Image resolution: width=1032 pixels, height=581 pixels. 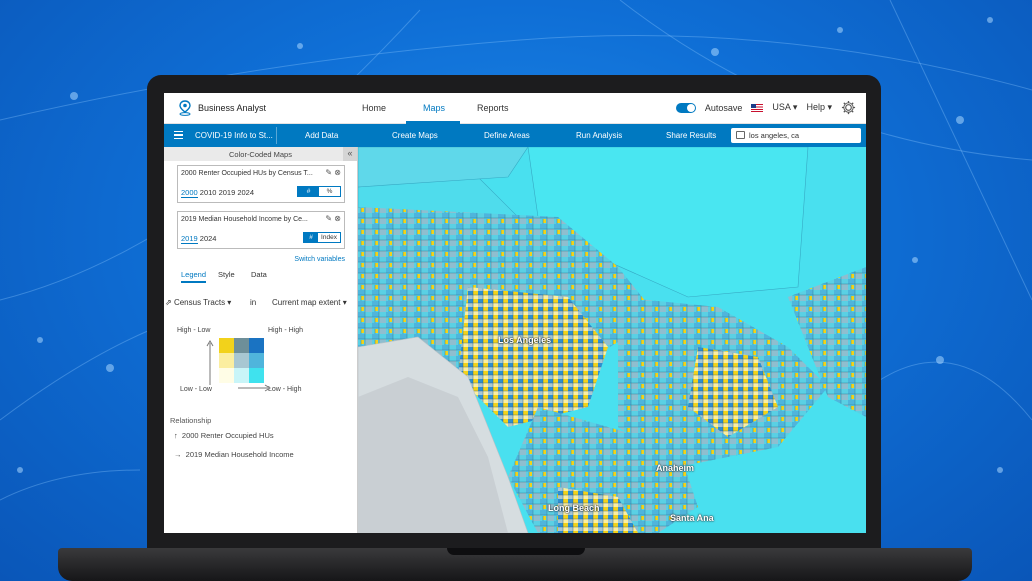 What do you see at coordinates (740, 135) in the screenshot?
I see `map-pin-icon` at bounding box center [740, 135].